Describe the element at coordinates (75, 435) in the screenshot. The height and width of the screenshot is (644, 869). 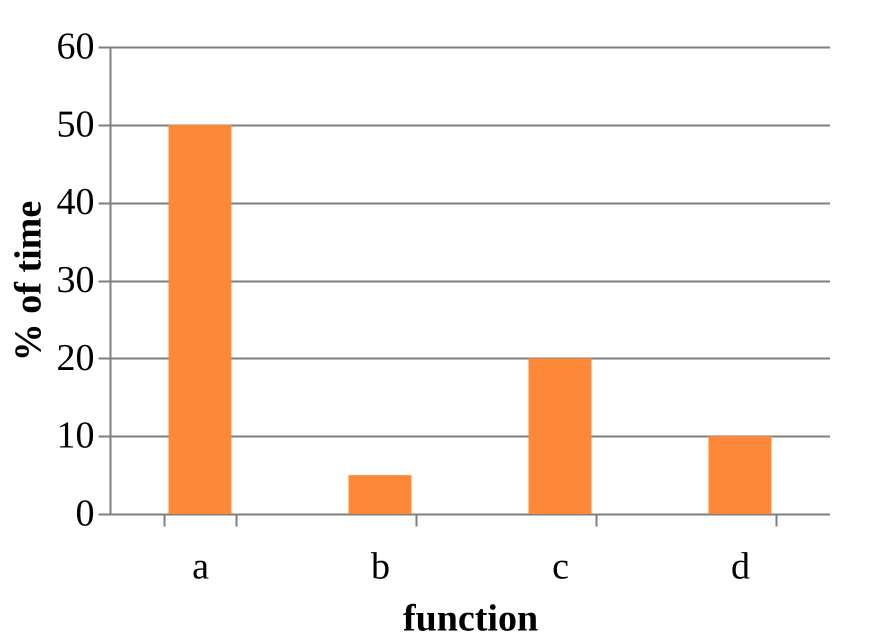
I see `y-tick-label: 10` at that location.